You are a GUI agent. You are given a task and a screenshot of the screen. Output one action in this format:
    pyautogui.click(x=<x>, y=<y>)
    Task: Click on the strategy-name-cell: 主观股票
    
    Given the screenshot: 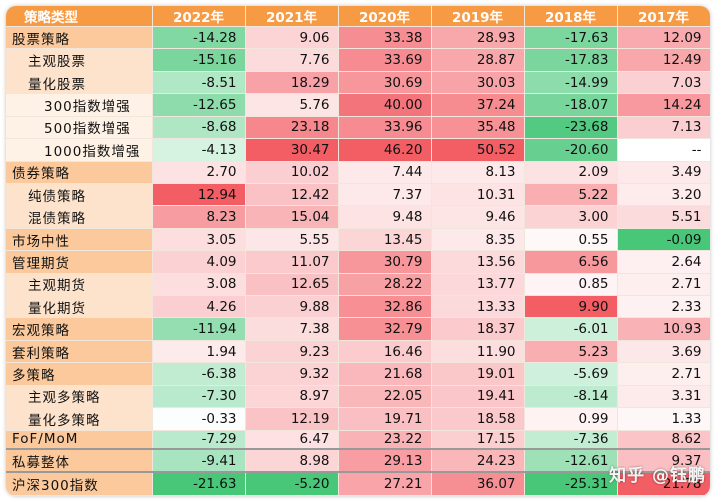 What is the action you would take?
    pyautogui.click(x=79, y=60)
    